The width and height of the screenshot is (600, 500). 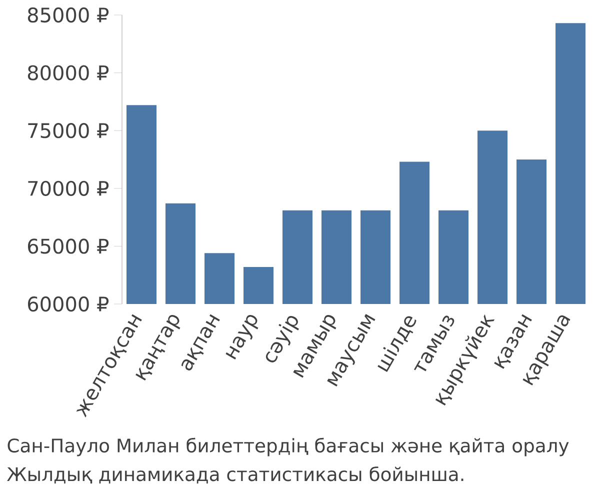 I want to click on text: Жылдық динамикада статистикасы бойынша., so click(x=235, y=475).